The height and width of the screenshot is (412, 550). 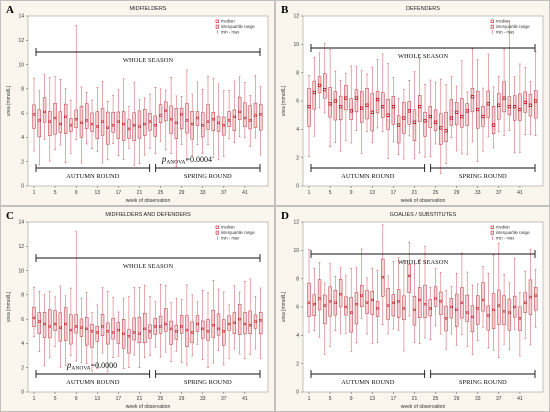 I want to click on whole-season-bracket: WHOLE SEASON, so click(x=148, y=262).